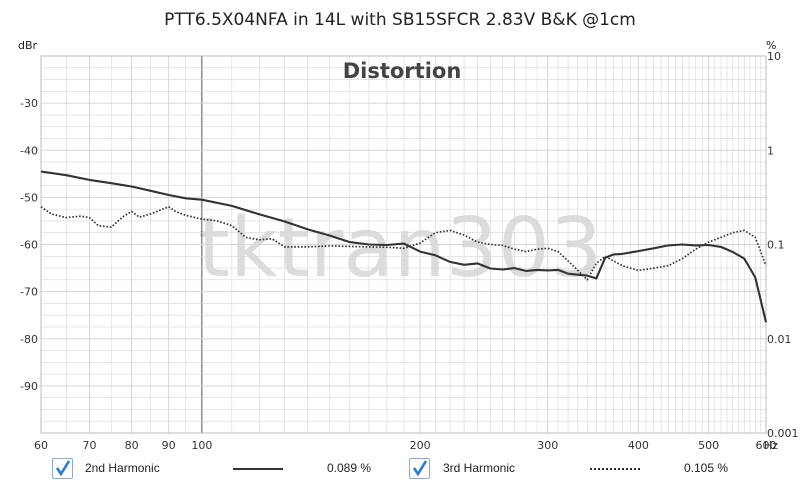 The height and width of the screenshot is (485, 800). I want to click on y-tick-label-left: -70, so click(29, 292).